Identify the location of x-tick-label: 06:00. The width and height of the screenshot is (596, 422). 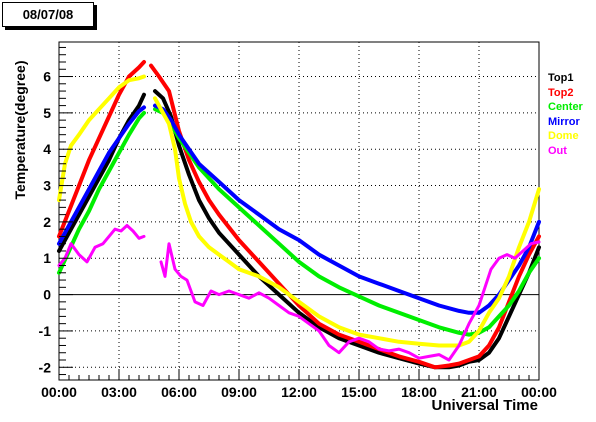
(179, 392).